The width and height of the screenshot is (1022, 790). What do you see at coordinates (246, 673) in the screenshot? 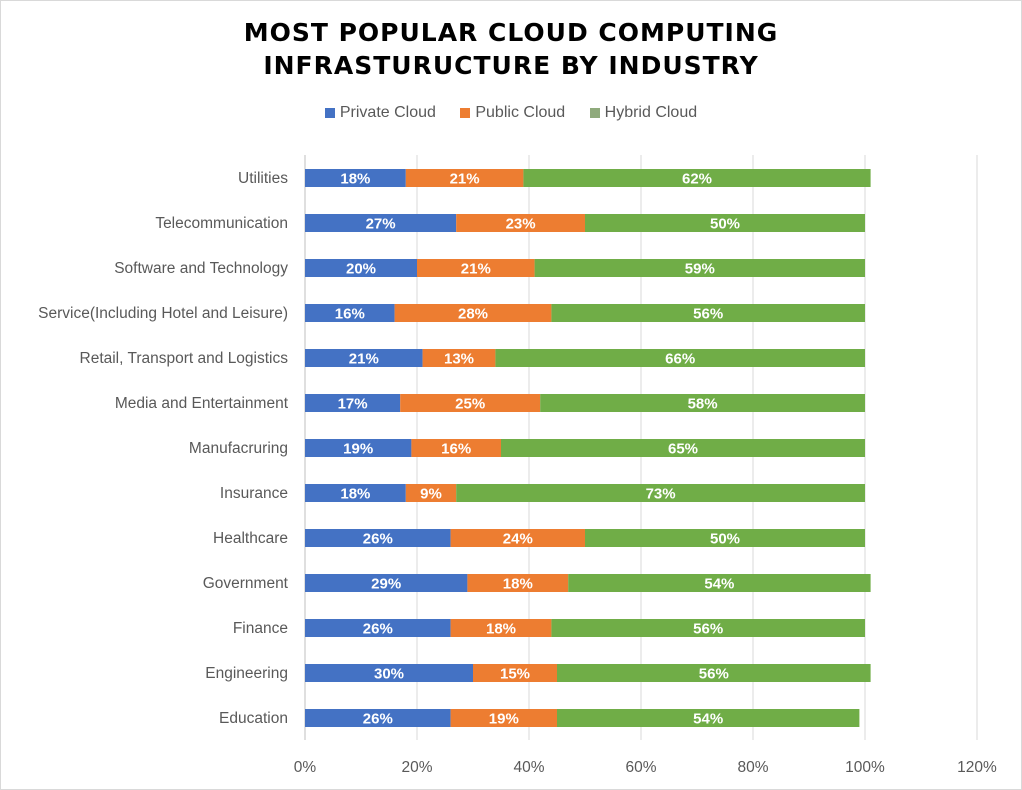
I see `category-label: Engineering` at bounding box center [246, 673].